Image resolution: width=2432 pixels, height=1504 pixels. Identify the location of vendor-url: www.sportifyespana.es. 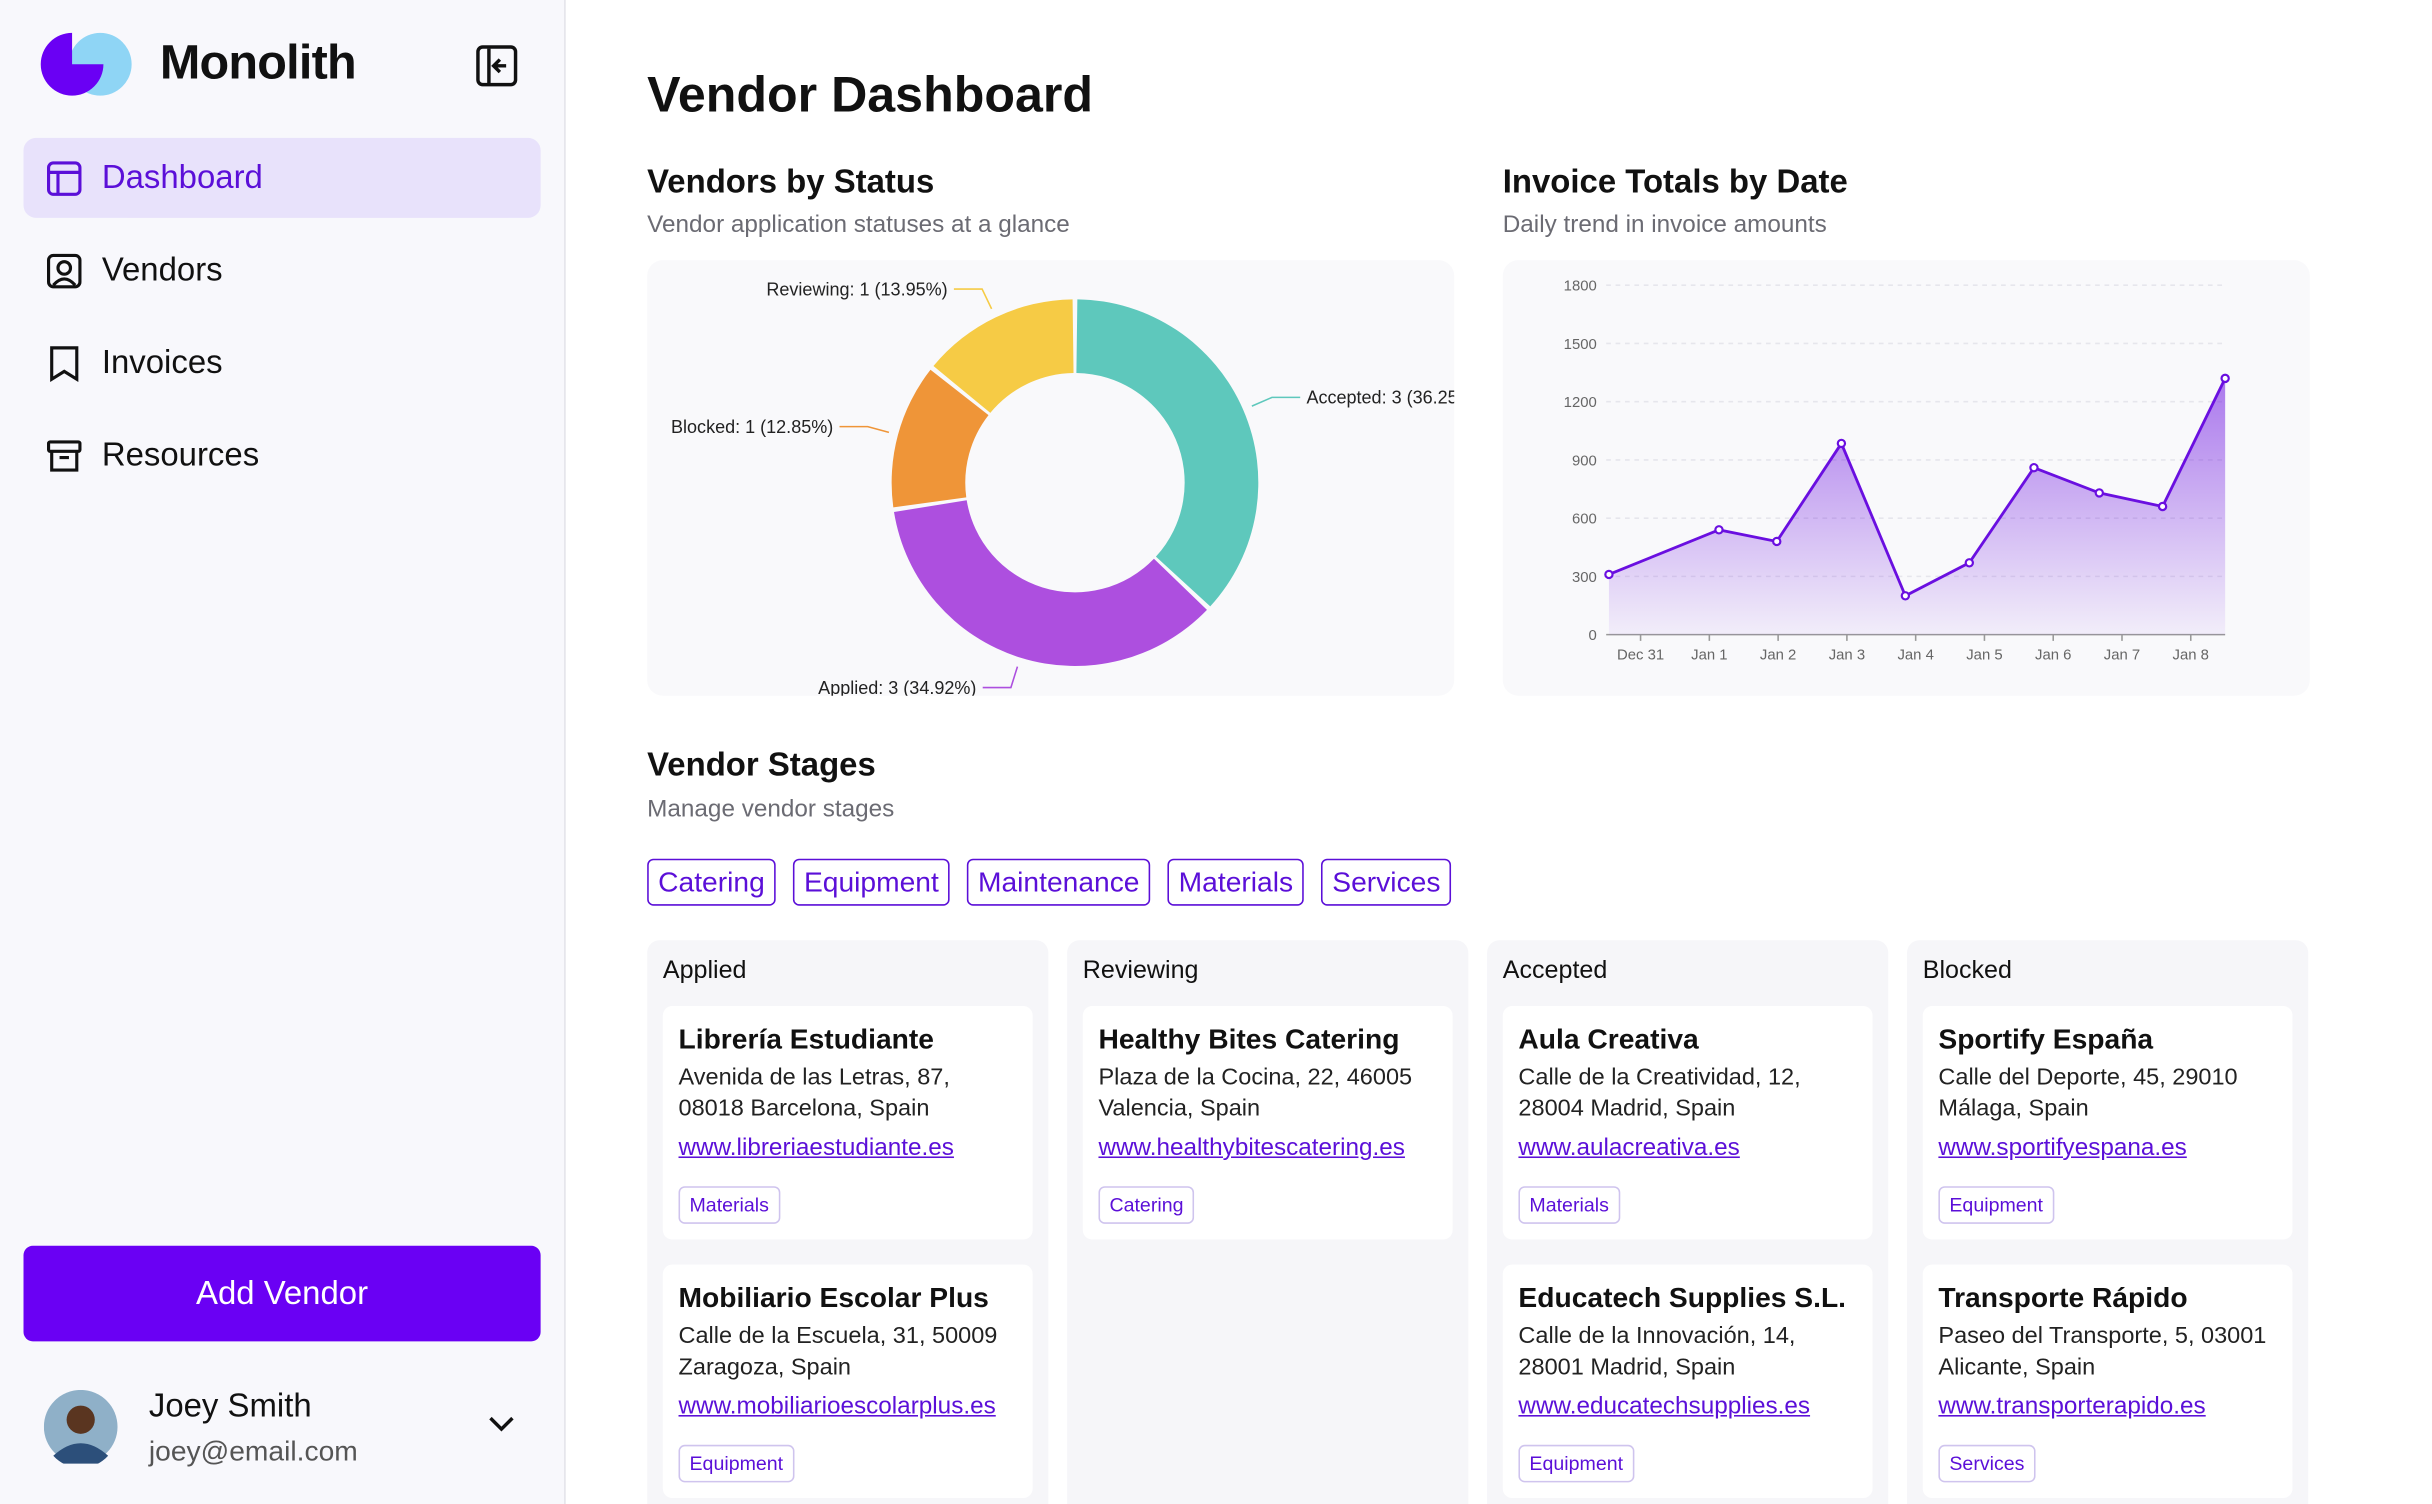
(2062, 1148).